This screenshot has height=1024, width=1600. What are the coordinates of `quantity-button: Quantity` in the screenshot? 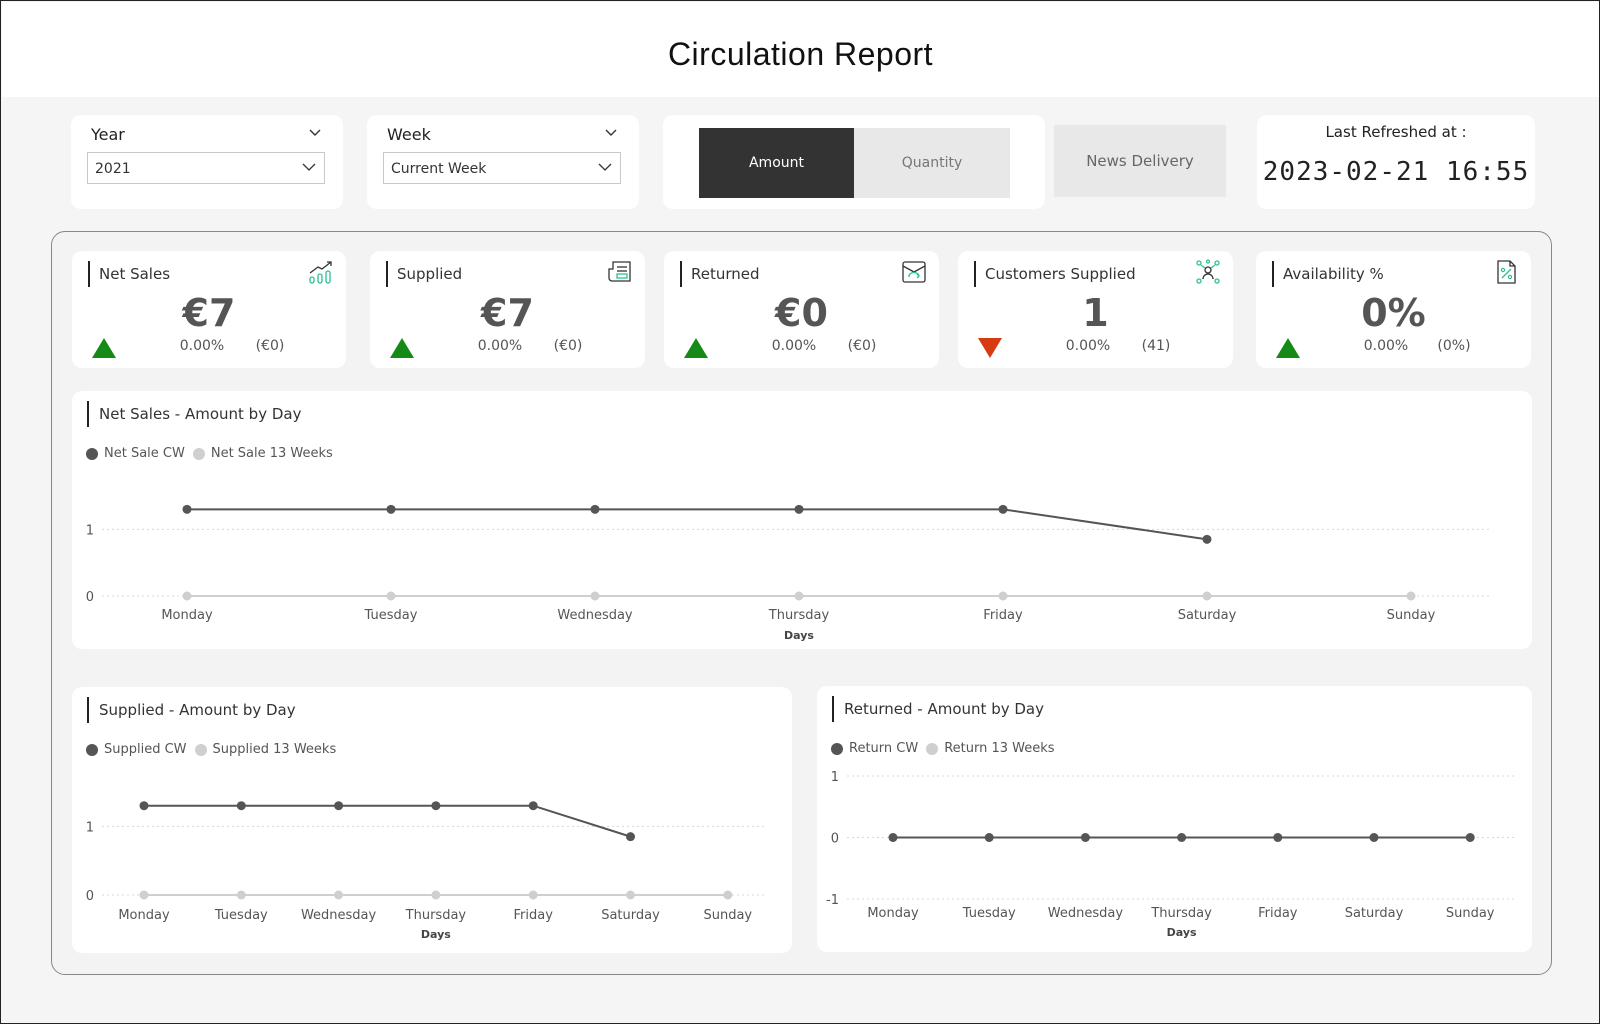 It's located at (932, 163).